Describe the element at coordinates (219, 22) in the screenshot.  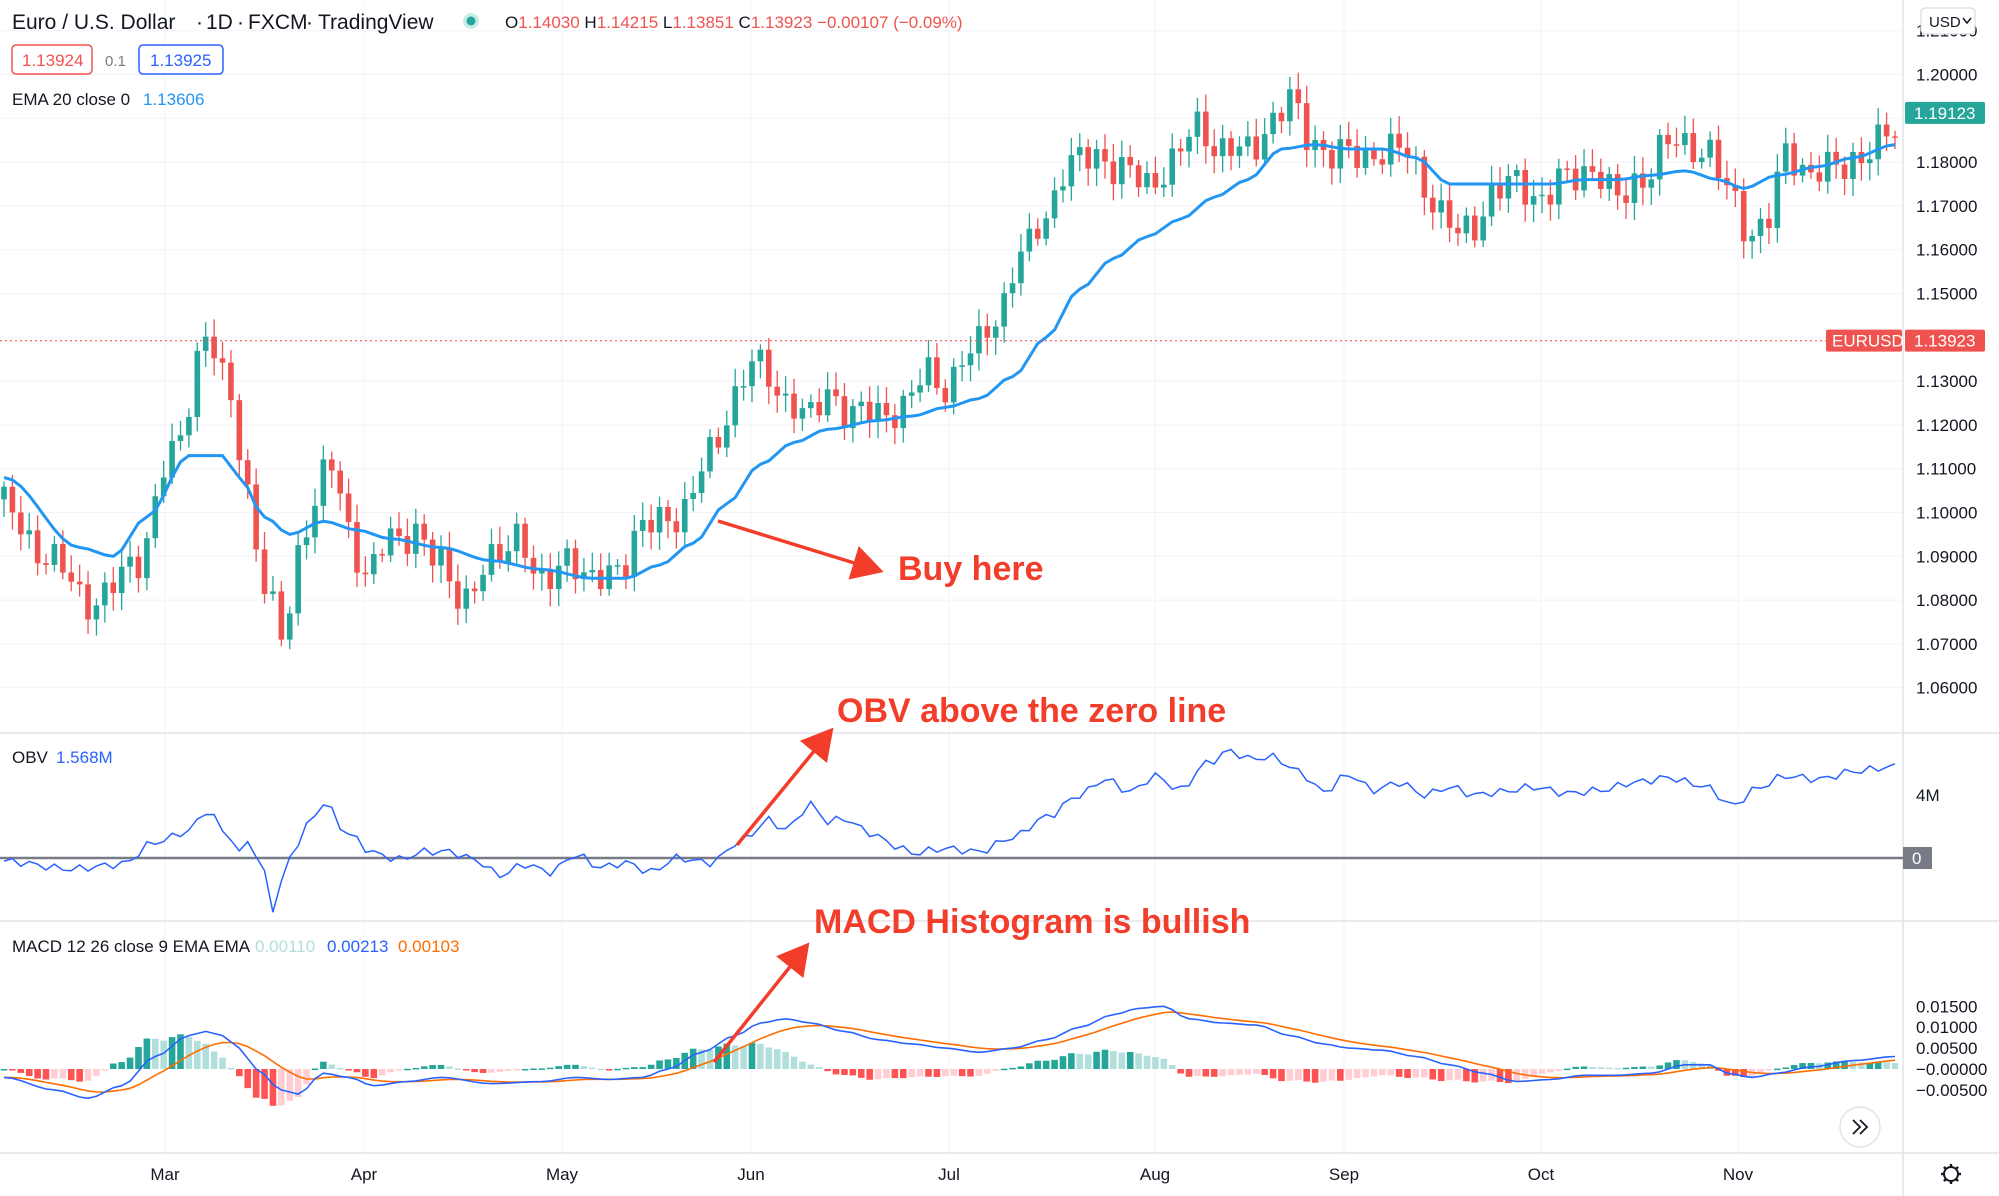
I see `interval-label: 1D` at that location.